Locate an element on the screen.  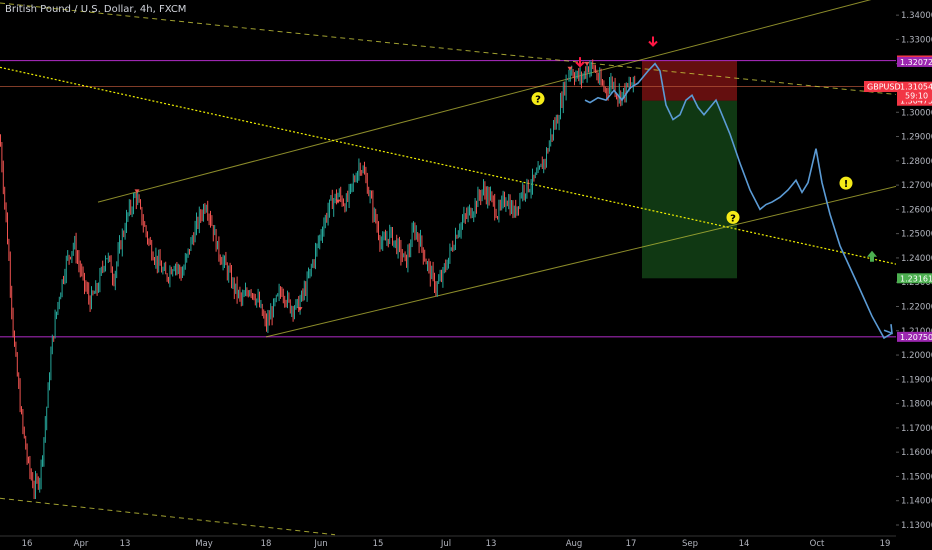
arrow-up-icon is located at coordinates (872, 256).